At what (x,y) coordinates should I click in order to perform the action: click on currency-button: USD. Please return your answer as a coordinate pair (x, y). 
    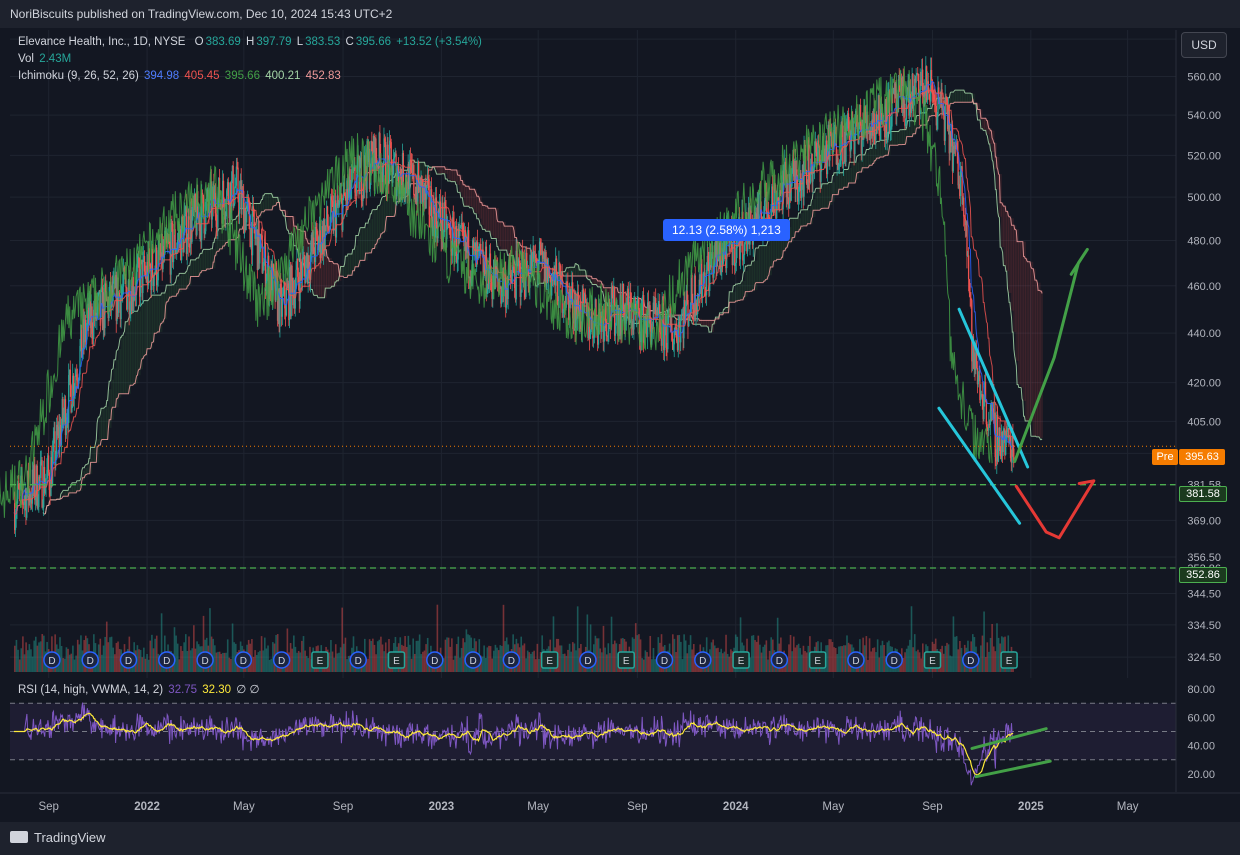
    Looking at the image, I should click on (1204, 45).